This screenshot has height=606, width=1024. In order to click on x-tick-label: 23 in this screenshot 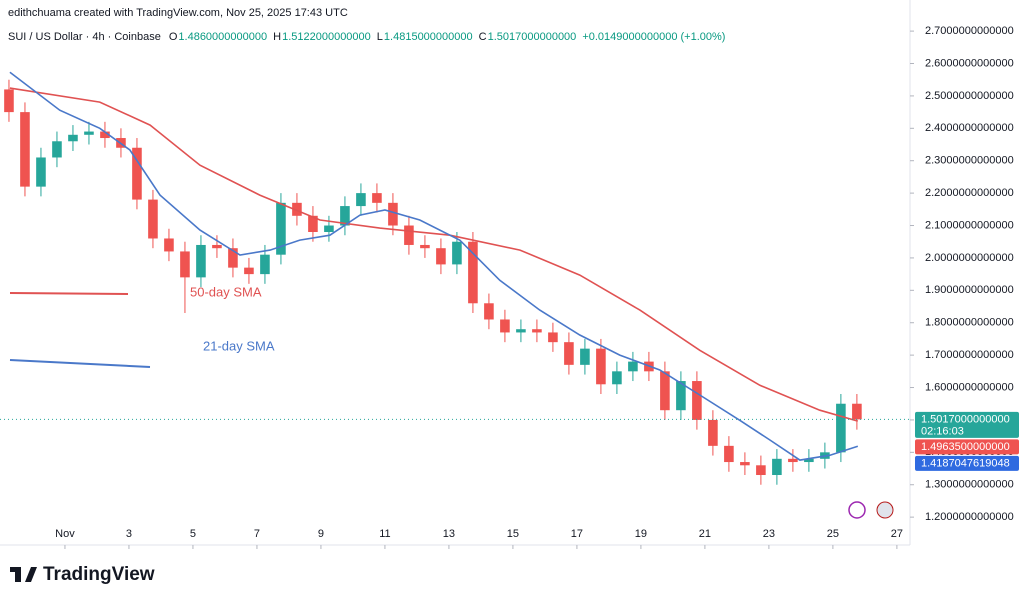, I will do `click(769, 534)`.